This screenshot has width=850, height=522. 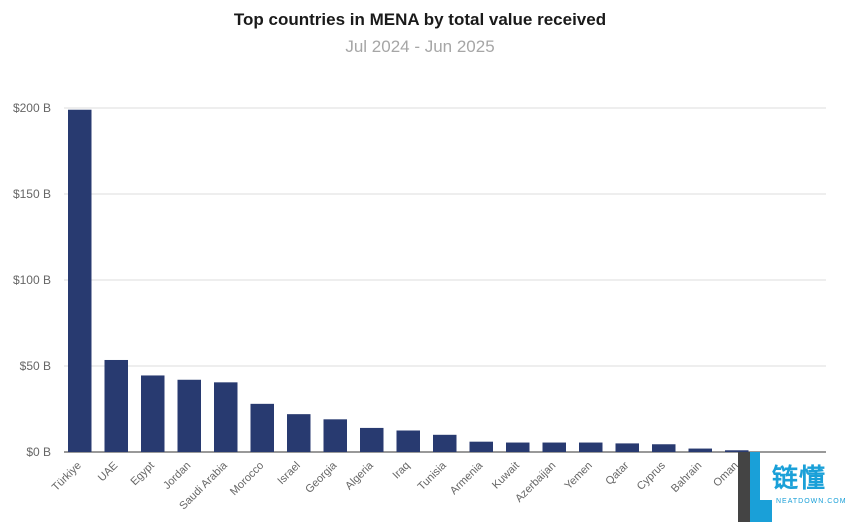 I want to click on x-tick-label: Cyprus, so click(x=651, y=475).